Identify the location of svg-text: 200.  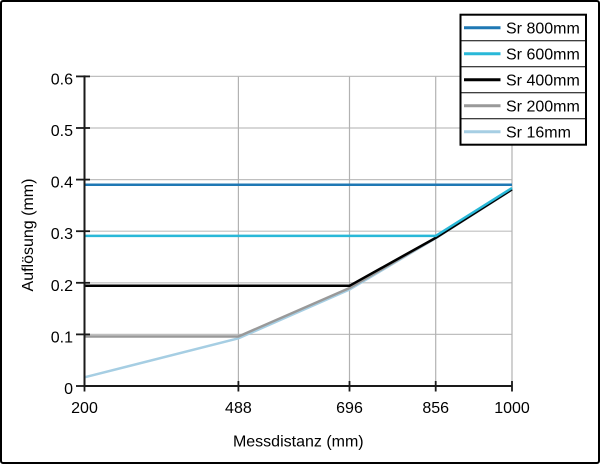
(84, 408).